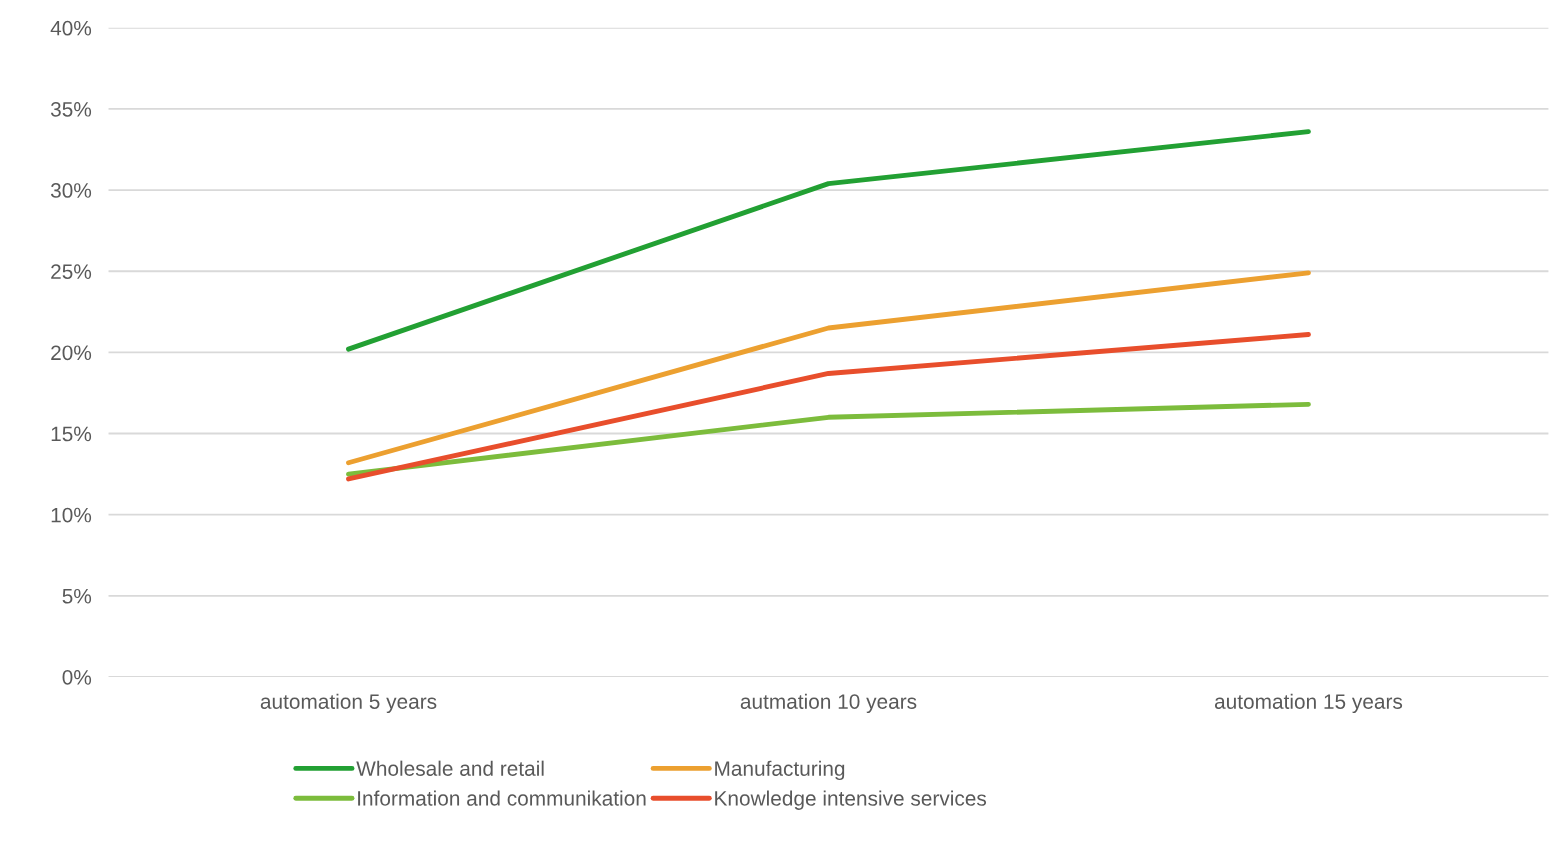 This screenshot has width=1550, height=842. What do you see at coordinates (71, 434) in the screenshot?
I see `y-tick-label: 15%` at bounding box center [71, 434].